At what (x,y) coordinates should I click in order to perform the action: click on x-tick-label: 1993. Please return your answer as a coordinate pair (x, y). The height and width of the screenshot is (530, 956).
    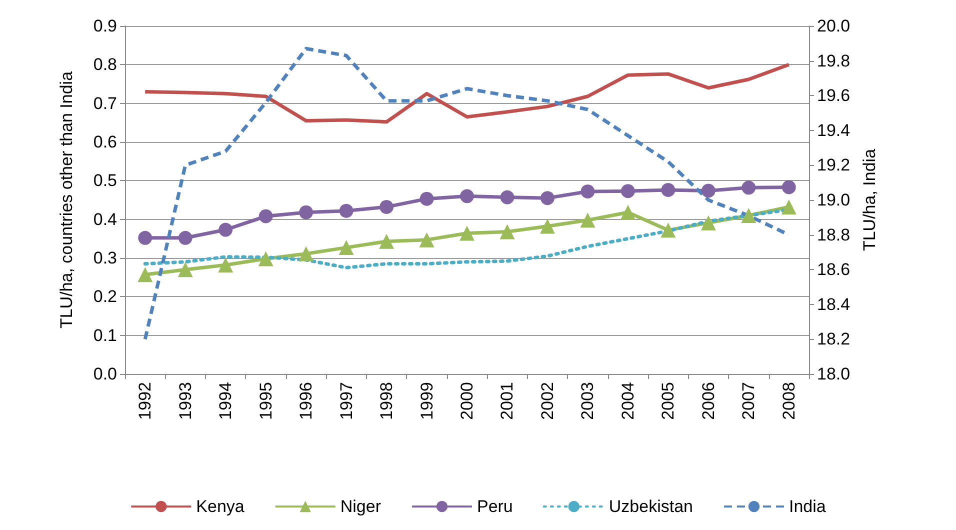
    Looking at the image, I should click on (185, 401).